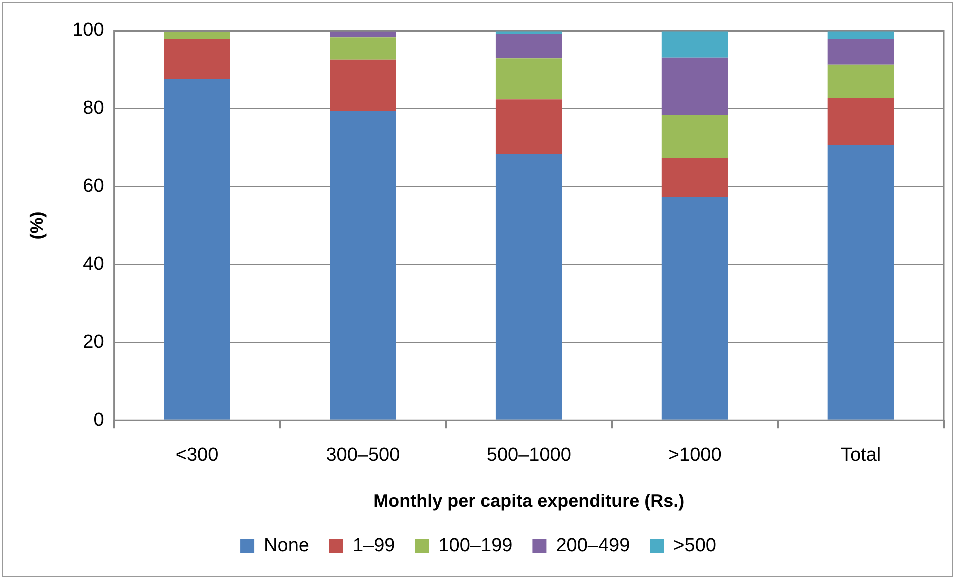 This screenshot has height=581, width=957. I want to click on legend-label: 200–499, so click(593, 546).